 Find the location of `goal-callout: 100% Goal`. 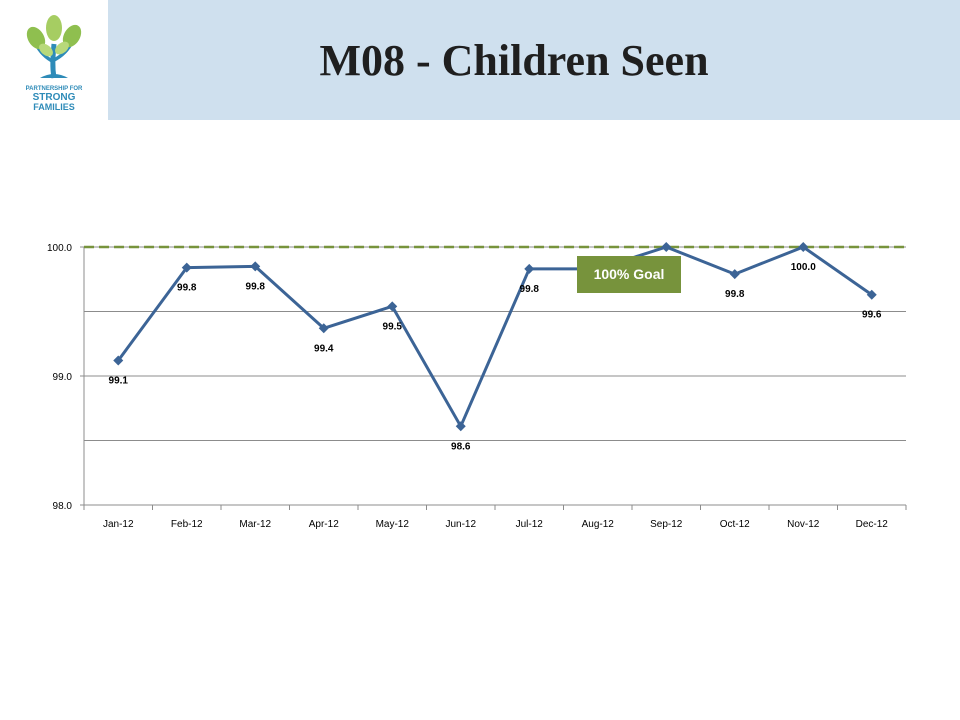

goal-callout: 100% Goal is located at coordinates (629, 274).